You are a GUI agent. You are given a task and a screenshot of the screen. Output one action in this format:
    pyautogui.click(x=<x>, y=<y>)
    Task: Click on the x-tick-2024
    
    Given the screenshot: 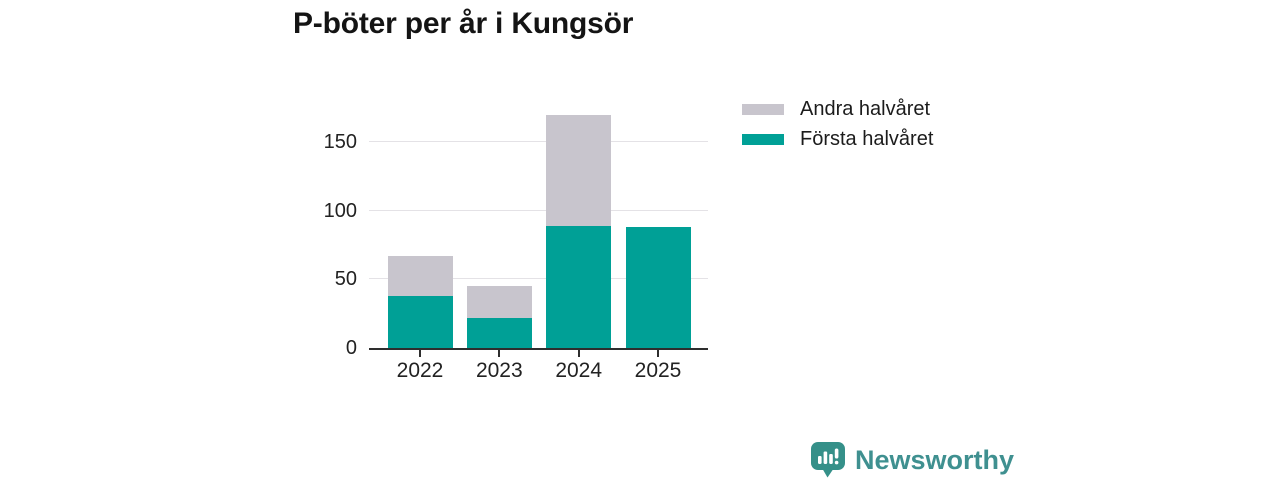 What is the action you would take?
    pyautogui.click(x=578, y=353)
    